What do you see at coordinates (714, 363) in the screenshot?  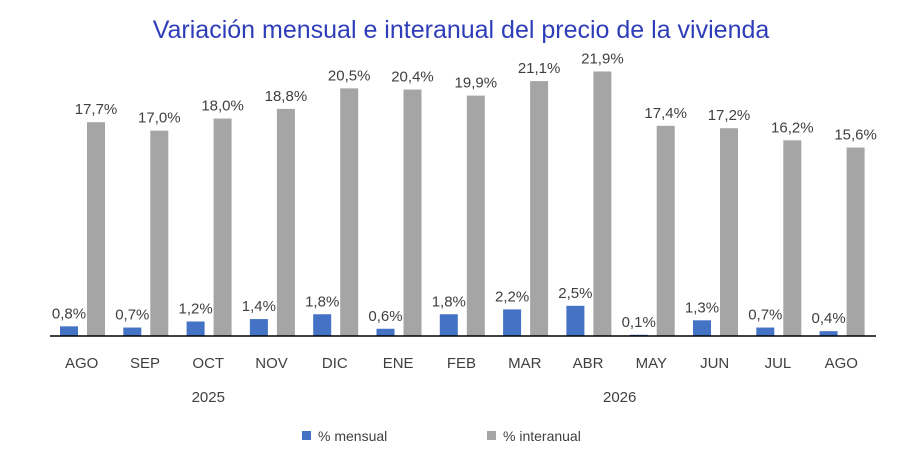 I see `x-tick-label-10: JUN` at bounding box center [714, 363].